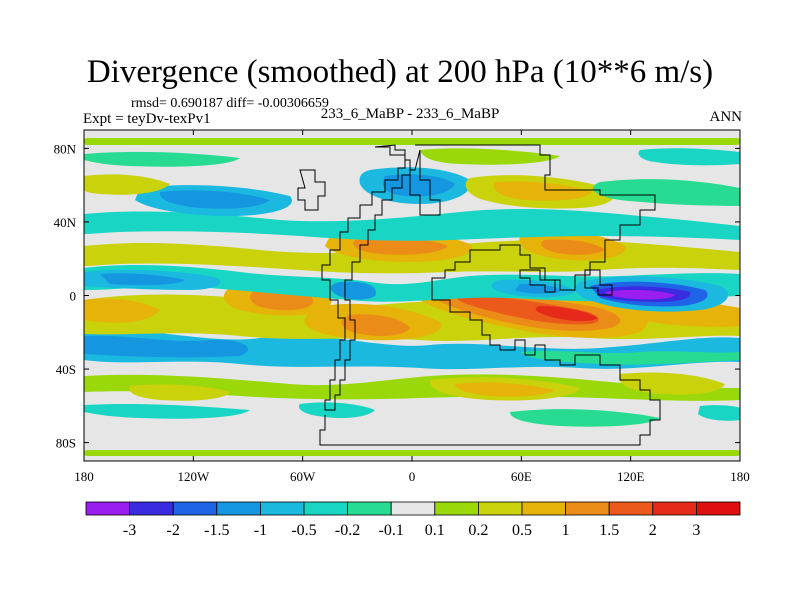 Image resolution: width=800 pixels, height=600 pixels. I want to click on colorbar: -3 -2 -1.5 -1 -0.5 -0.2 -0.1 0.1 0.2 0.5 1 1.5 2 3, so click(413, 520).